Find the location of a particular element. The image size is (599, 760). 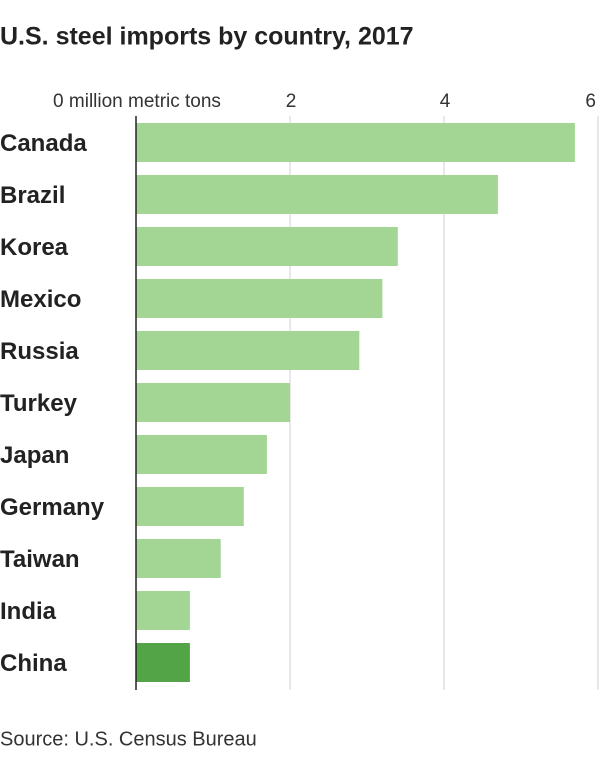

x-tick-label: 6 is located at coordinates (590, 101).